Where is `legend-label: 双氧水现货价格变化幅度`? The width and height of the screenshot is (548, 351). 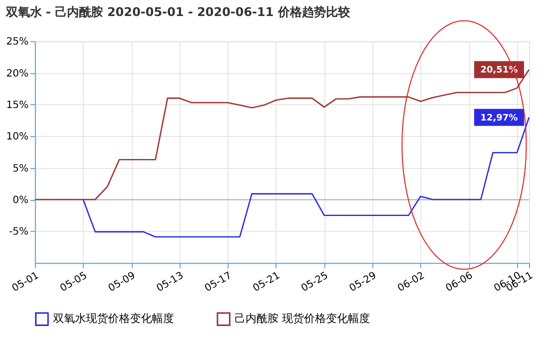
legend-label: 双氧水现货价格变化幅度 is located at coordinates (113, 319).